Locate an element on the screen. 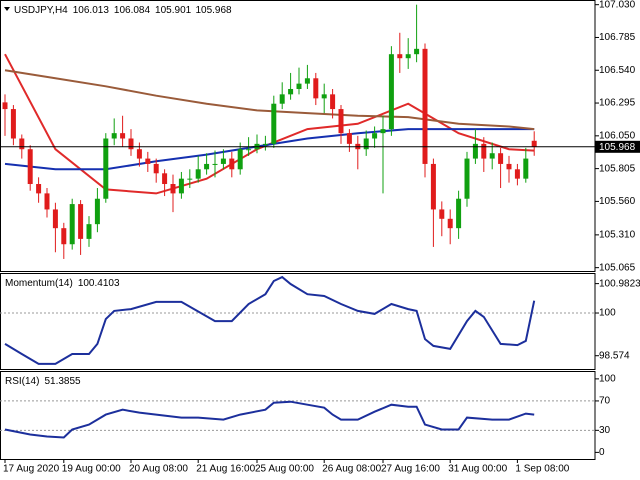  x-tick-label: 17 Aug 2020 is located at coordinates (31, 469).